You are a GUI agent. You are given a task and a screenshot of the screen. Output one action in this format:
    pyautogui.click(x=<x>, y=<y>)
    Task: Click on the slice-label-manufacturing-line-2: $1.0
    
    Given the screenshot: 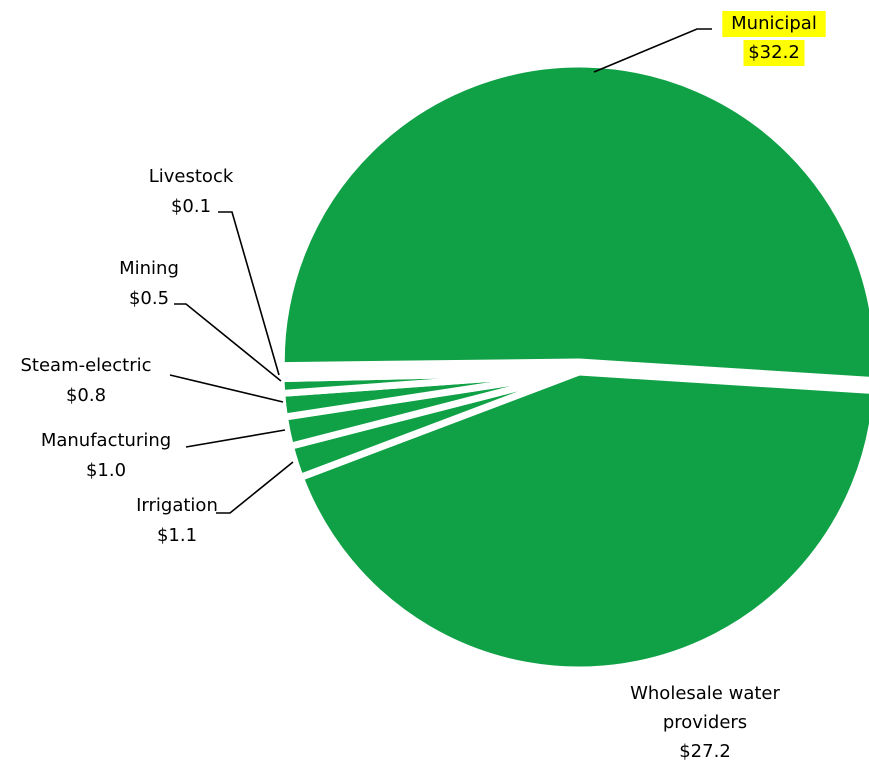 What is the action you would take?
    pyautogui.click(x=106, y=470)
    